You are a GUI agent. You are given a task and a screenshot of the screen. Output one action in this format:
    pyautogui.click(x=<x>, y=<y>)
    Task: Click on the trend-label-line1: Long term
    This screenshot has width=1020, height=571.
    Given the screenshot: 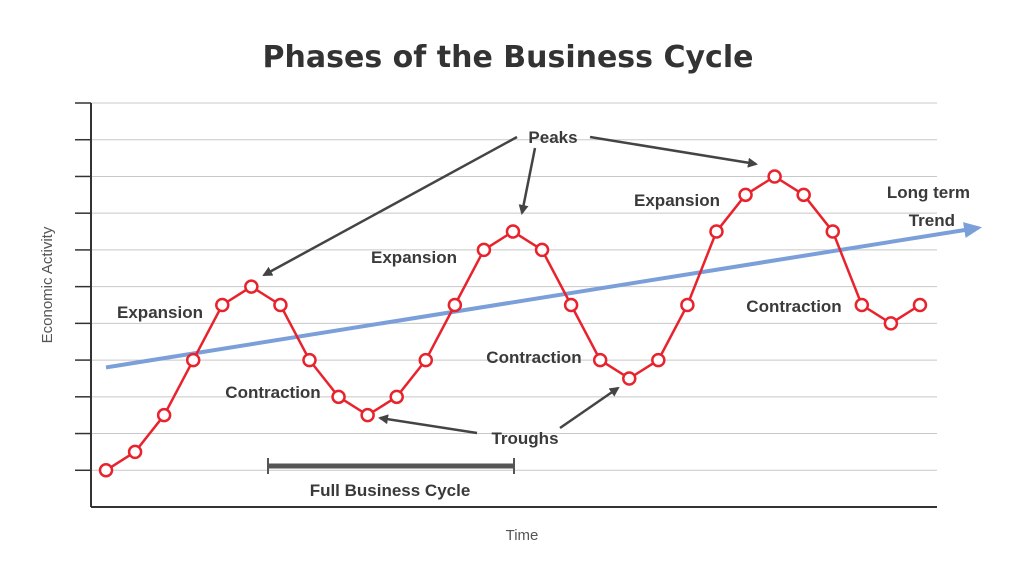 What is the action you would take?
    pyautogui.click(x=928, y=192)
    